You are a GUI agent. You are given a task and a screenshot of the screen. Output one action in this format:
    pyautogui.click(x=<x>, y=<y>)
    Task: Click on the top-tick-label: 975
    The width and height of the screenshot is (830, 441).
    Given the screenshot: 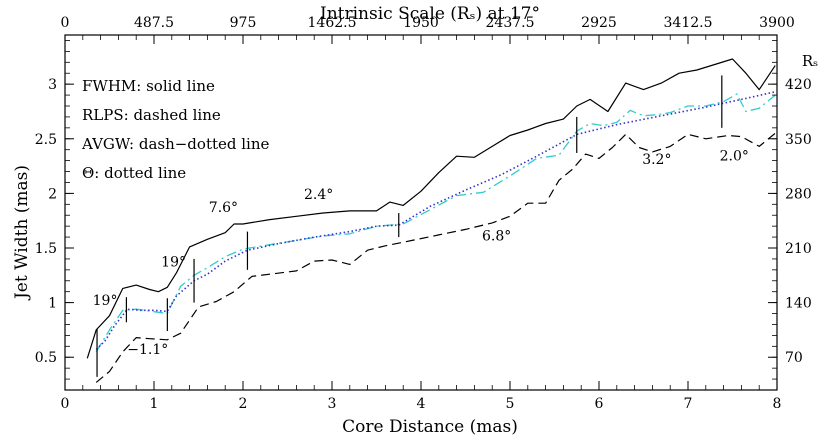 What is the action you would take?
    pyautogui.click(x=243, y=23)
    